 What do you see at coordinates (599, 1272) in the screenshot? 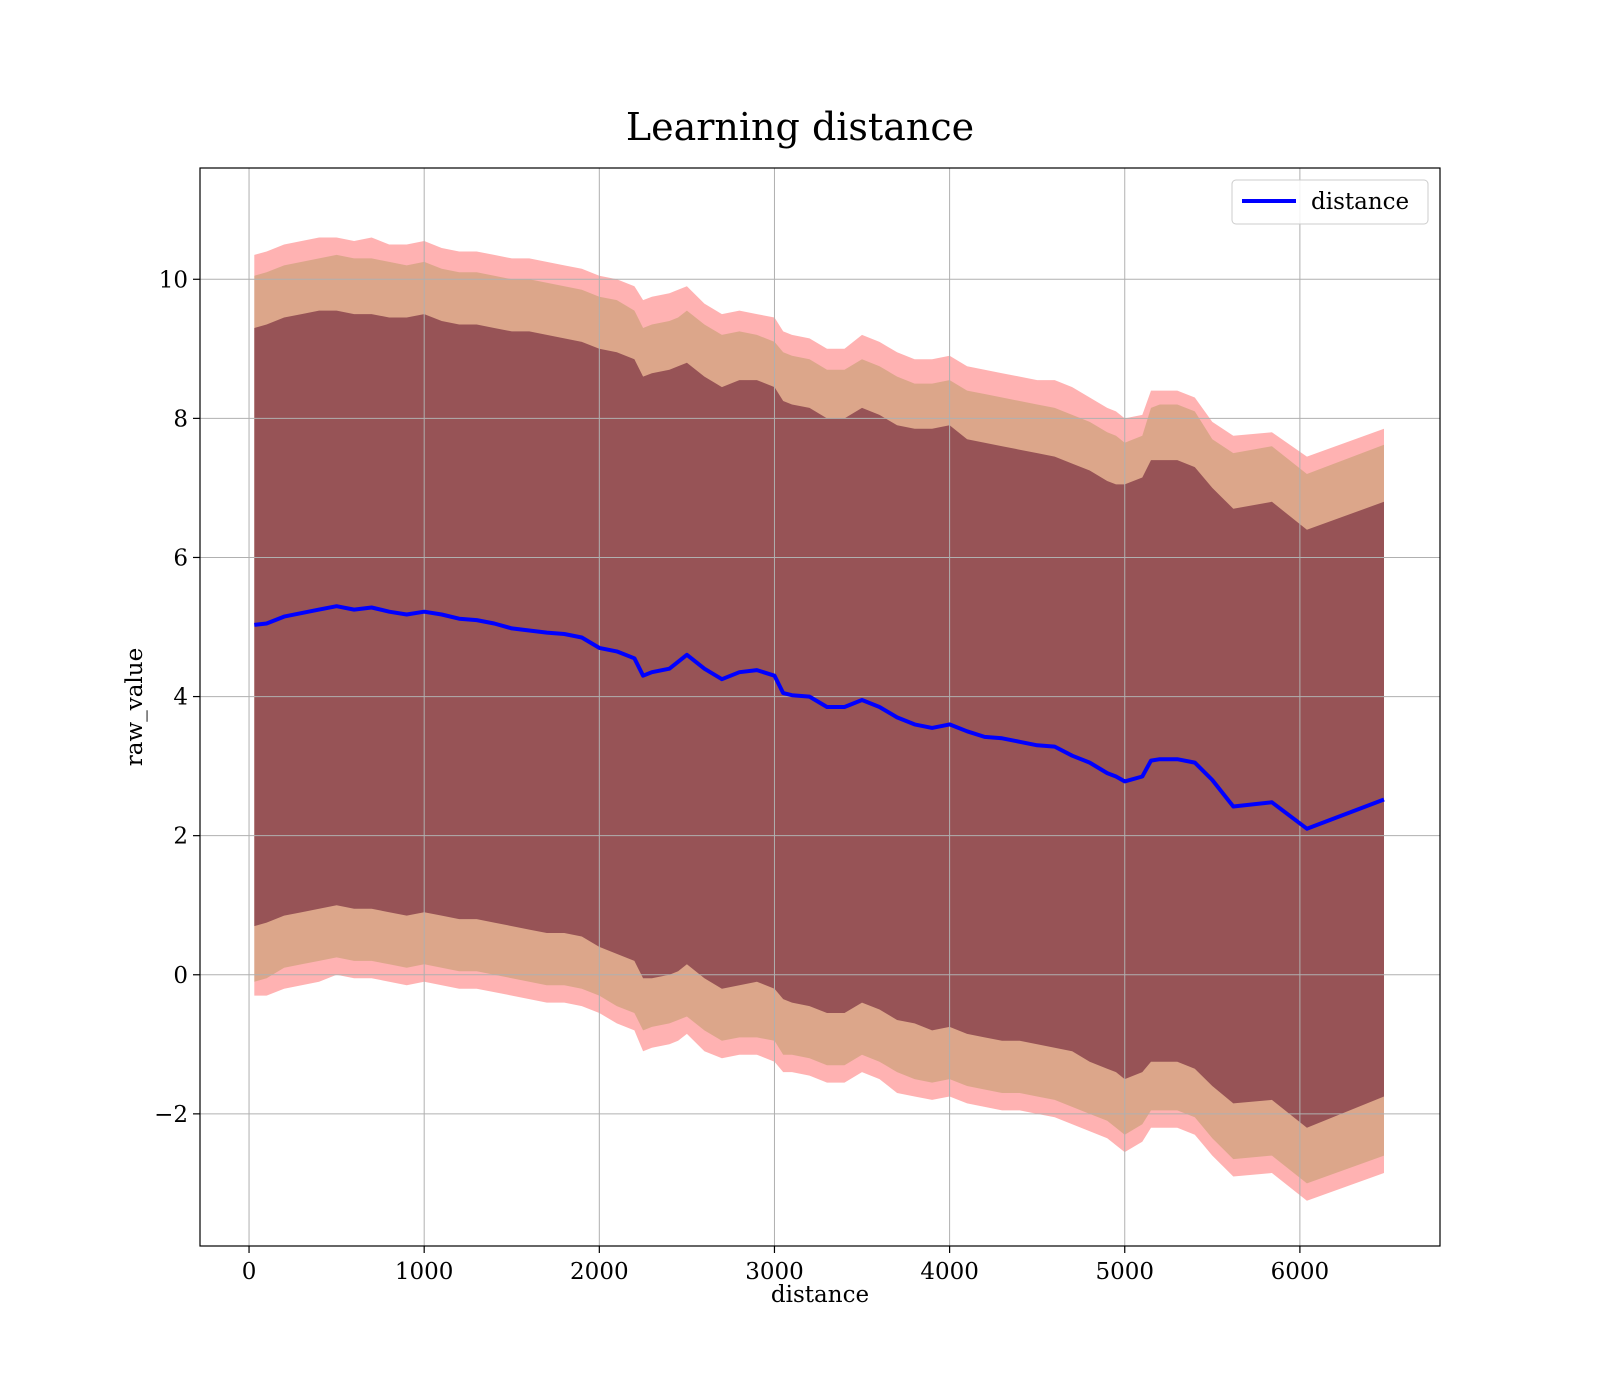
I see `x-tick-label: 2000` at bounding box center [599, 1272].